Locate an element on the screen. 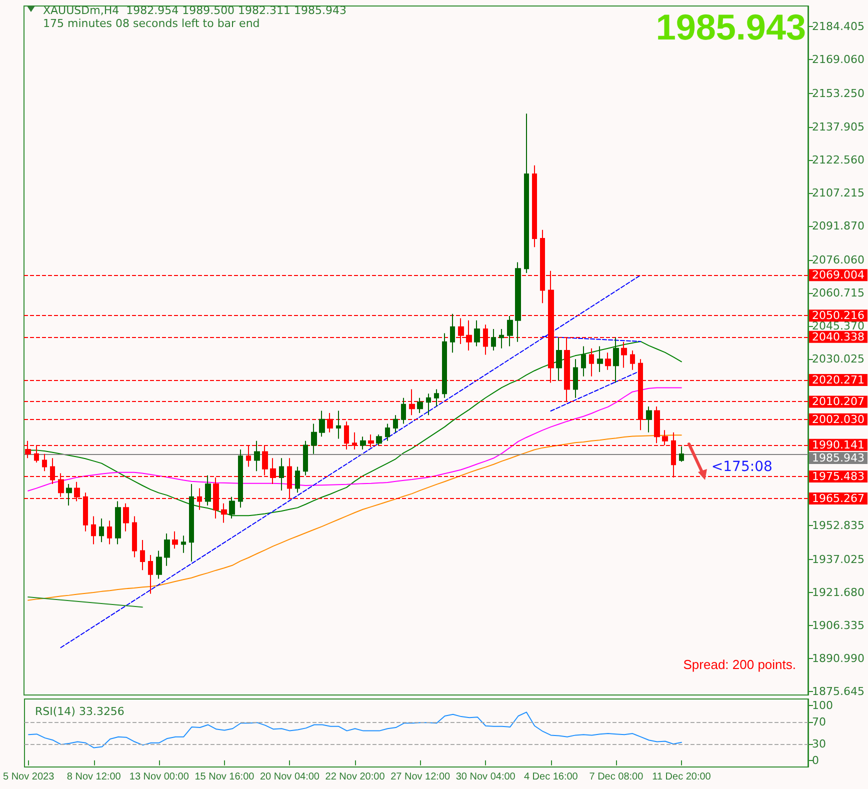  x-tick-label: 13 Nov 00:00 is located at coordinates (159, 777).